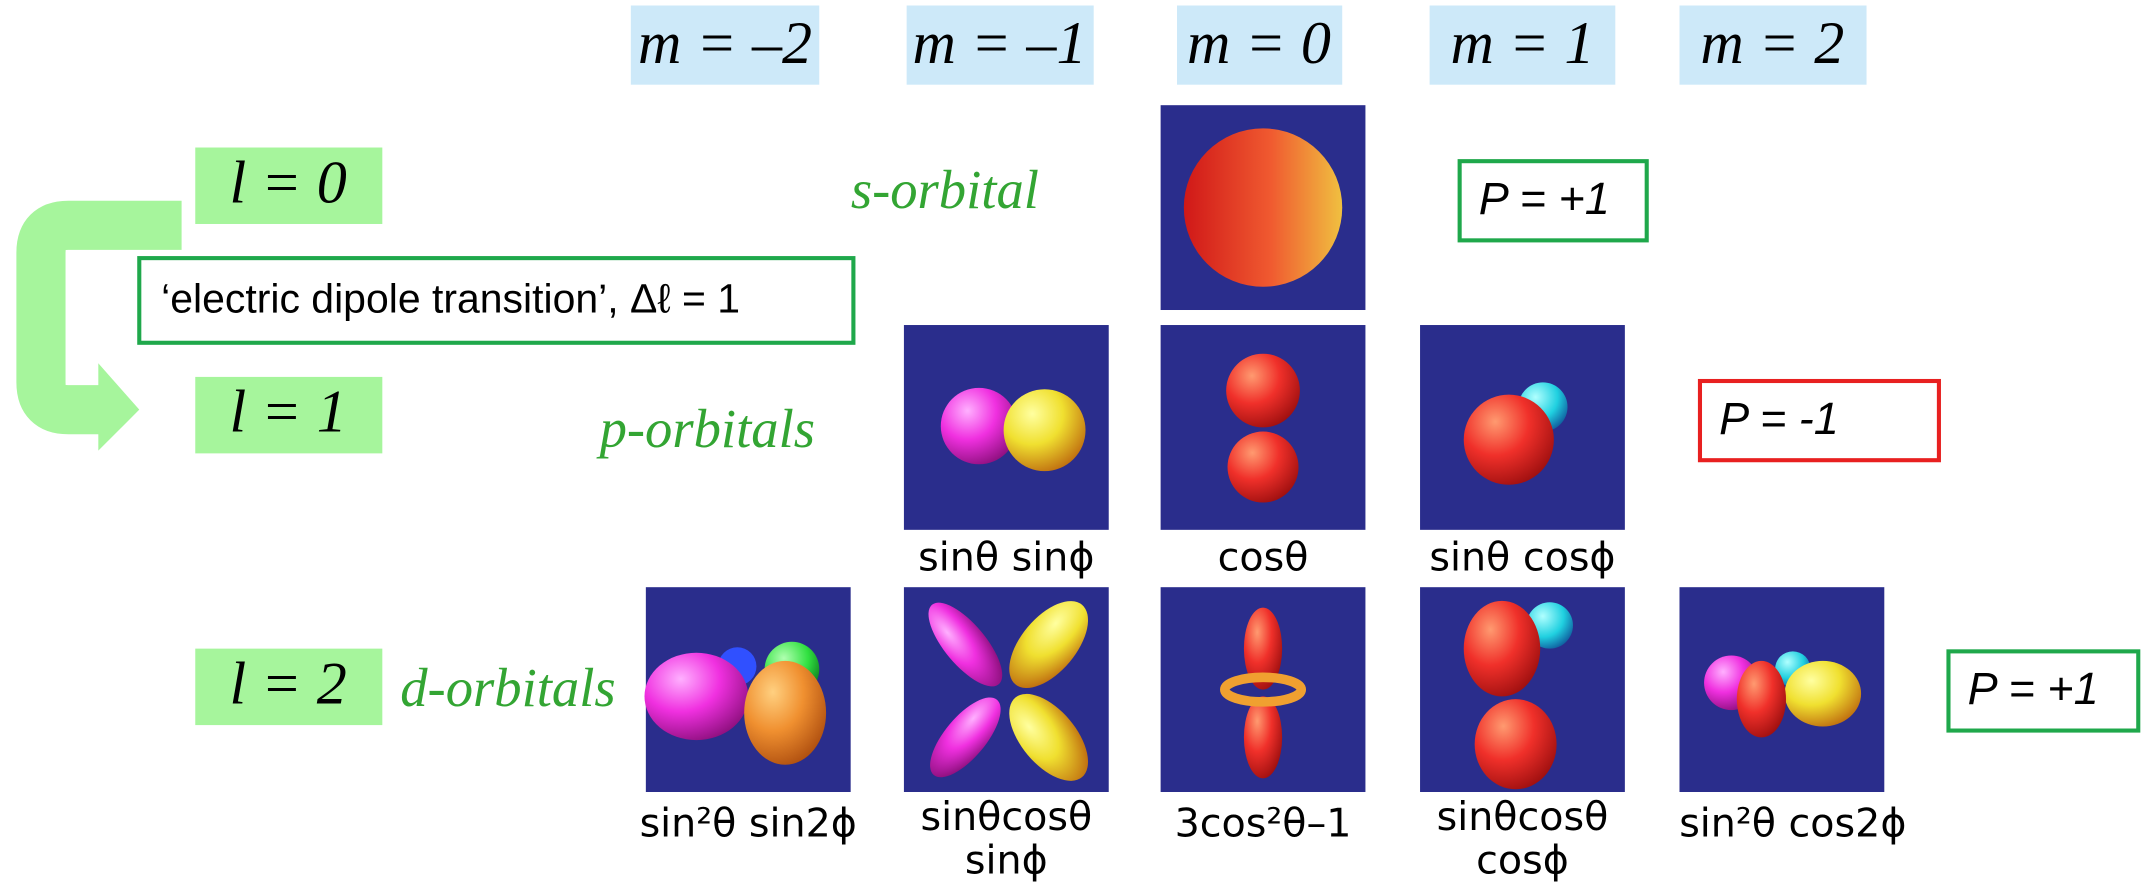  I want to click on m-headers: m = –2 m = –1 m = 0 m = 1 m = 2, so click(1248, 45).